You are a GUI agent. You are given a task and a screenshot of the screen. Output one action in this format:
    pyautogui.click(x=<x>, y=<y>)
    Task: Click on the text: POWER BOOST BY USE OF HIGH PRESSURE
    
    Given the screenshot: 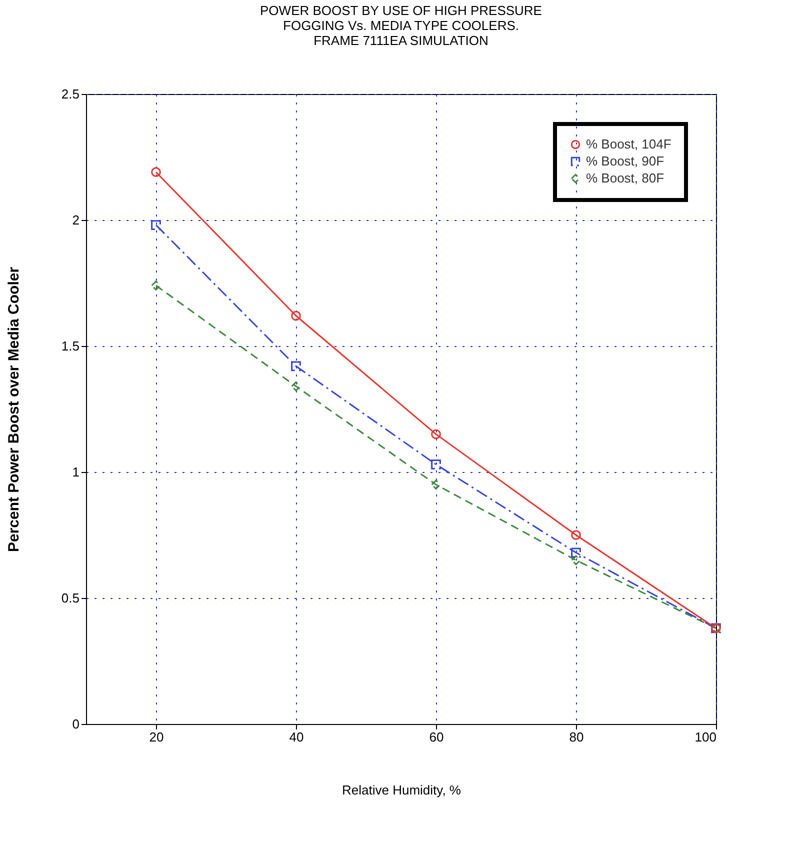 What is the action you would take?
    pyautogui.click(x=401, y=10)
    